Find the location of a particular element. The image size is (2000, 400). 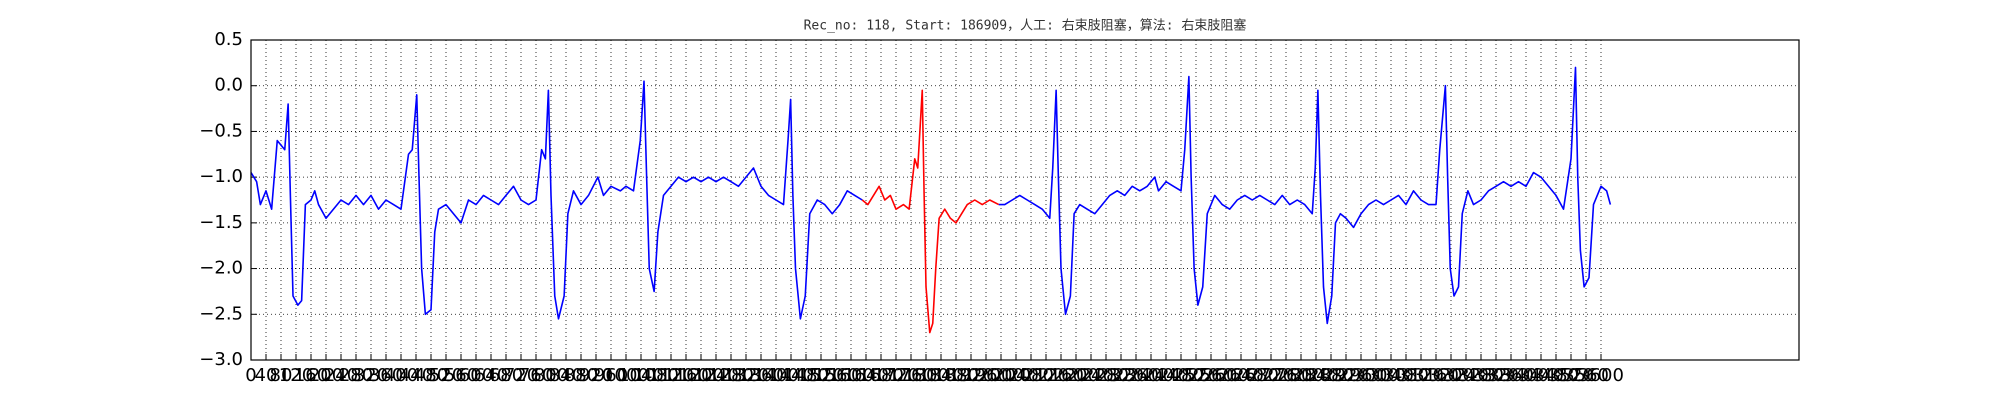

x-tick-label: 2120 is located at coordinates (1046, 375).